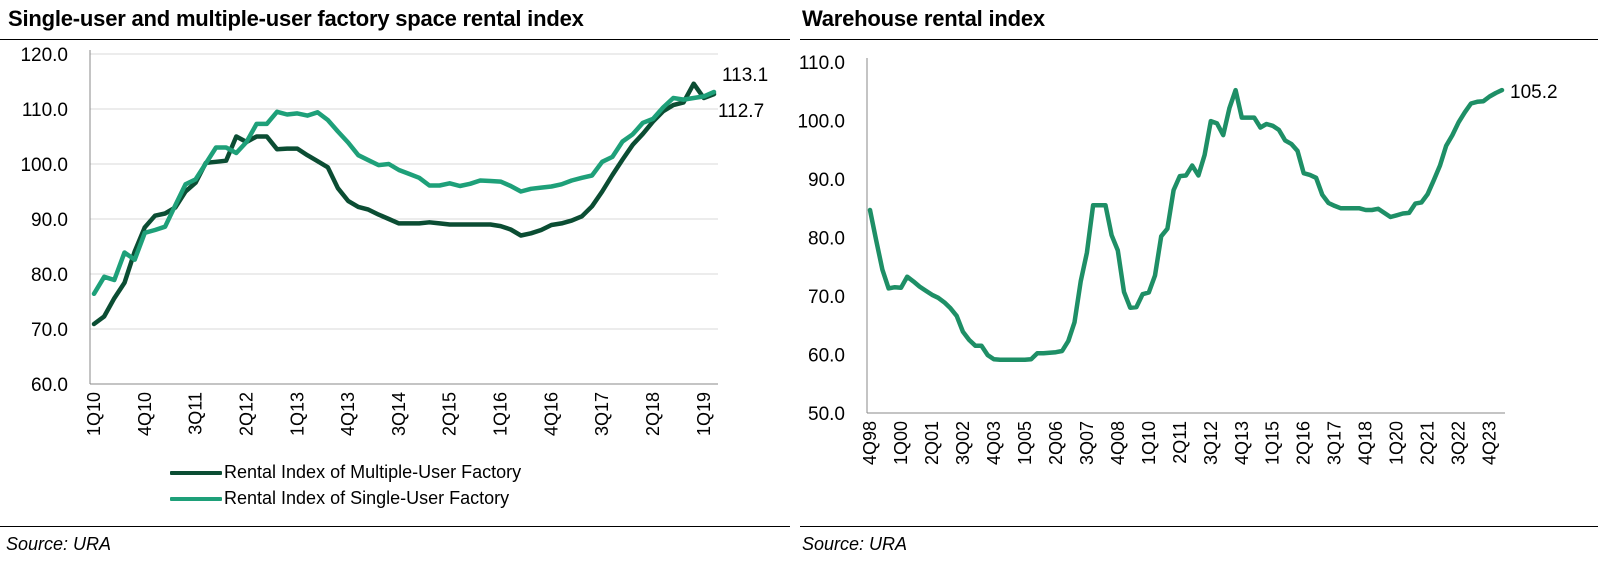 The image size is (1598, 563). Describe the element at coordinates (1304, 443) in the screenshot. I see `right-x-tick-label: 2Q16` at that location.